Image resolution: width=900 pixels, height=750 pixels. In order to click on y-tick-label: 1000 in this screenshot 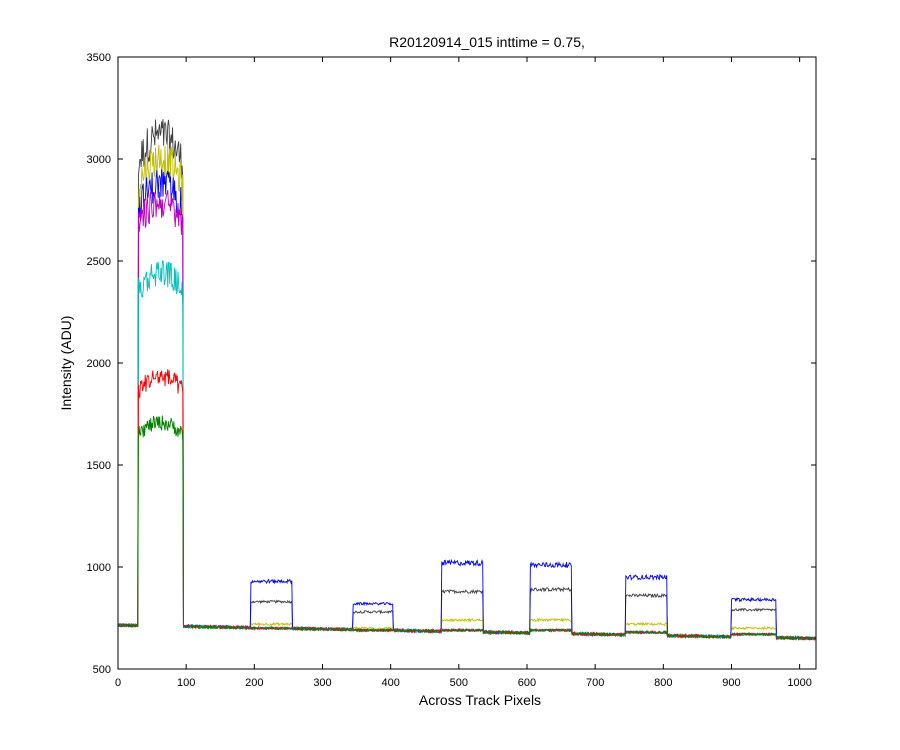, I will do `click(99, 568)`.